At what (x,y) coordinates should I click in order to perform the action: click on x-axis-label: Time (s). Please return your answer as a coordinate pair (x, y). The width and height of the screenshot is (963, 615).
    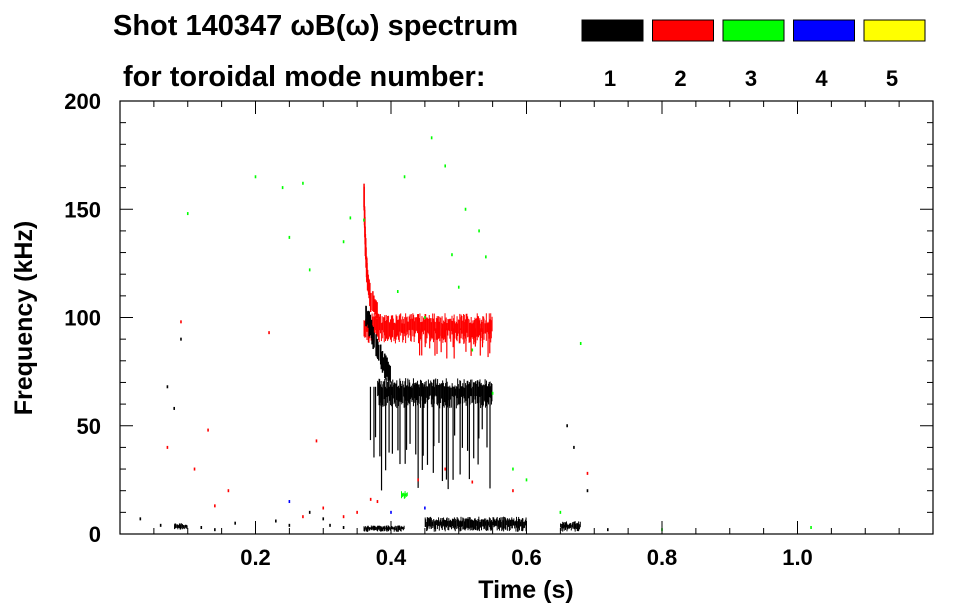
    Looking at the image, I should click on (525, 590).